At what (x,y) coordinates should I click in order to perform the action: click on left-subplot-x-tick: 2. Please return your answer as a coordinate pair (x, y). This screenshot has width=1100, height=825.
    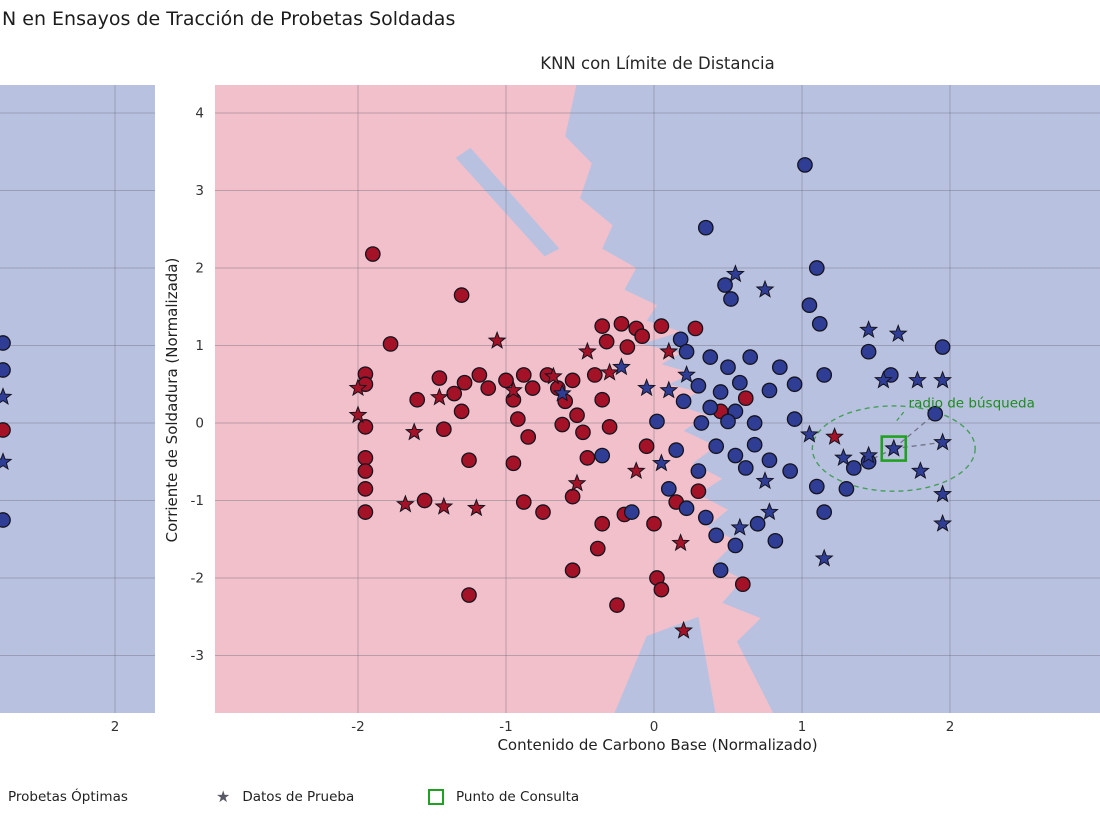
    Looking at the image, I should click on (115, 727).